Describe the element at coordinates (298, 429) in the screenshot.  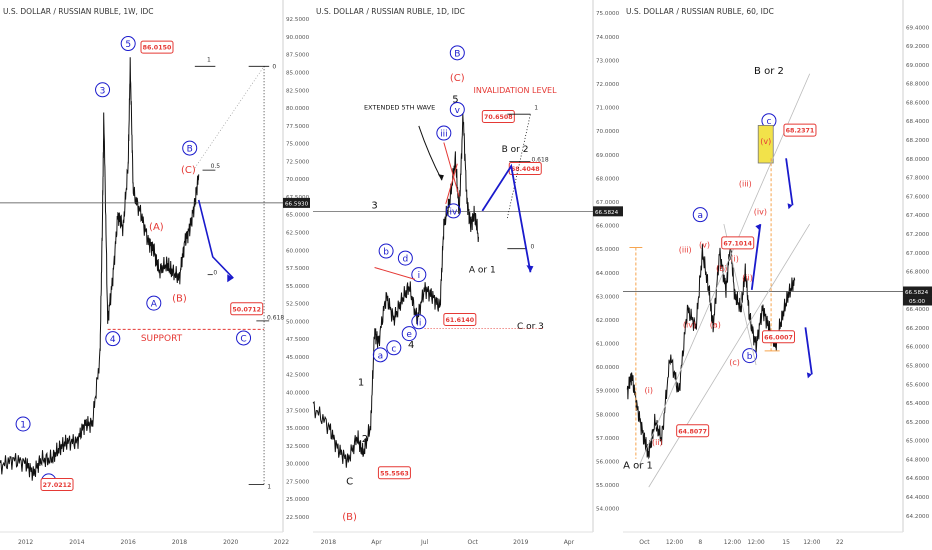
I see `y-tick-label: 35.0000` at that location.